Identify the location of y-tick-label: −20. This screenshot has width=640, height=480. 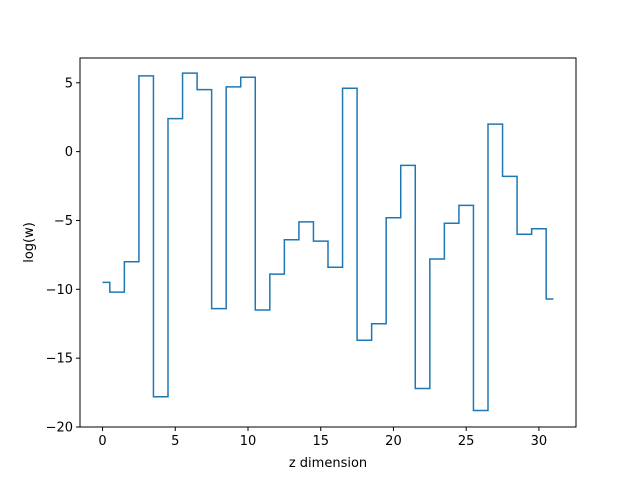
(59, 428).